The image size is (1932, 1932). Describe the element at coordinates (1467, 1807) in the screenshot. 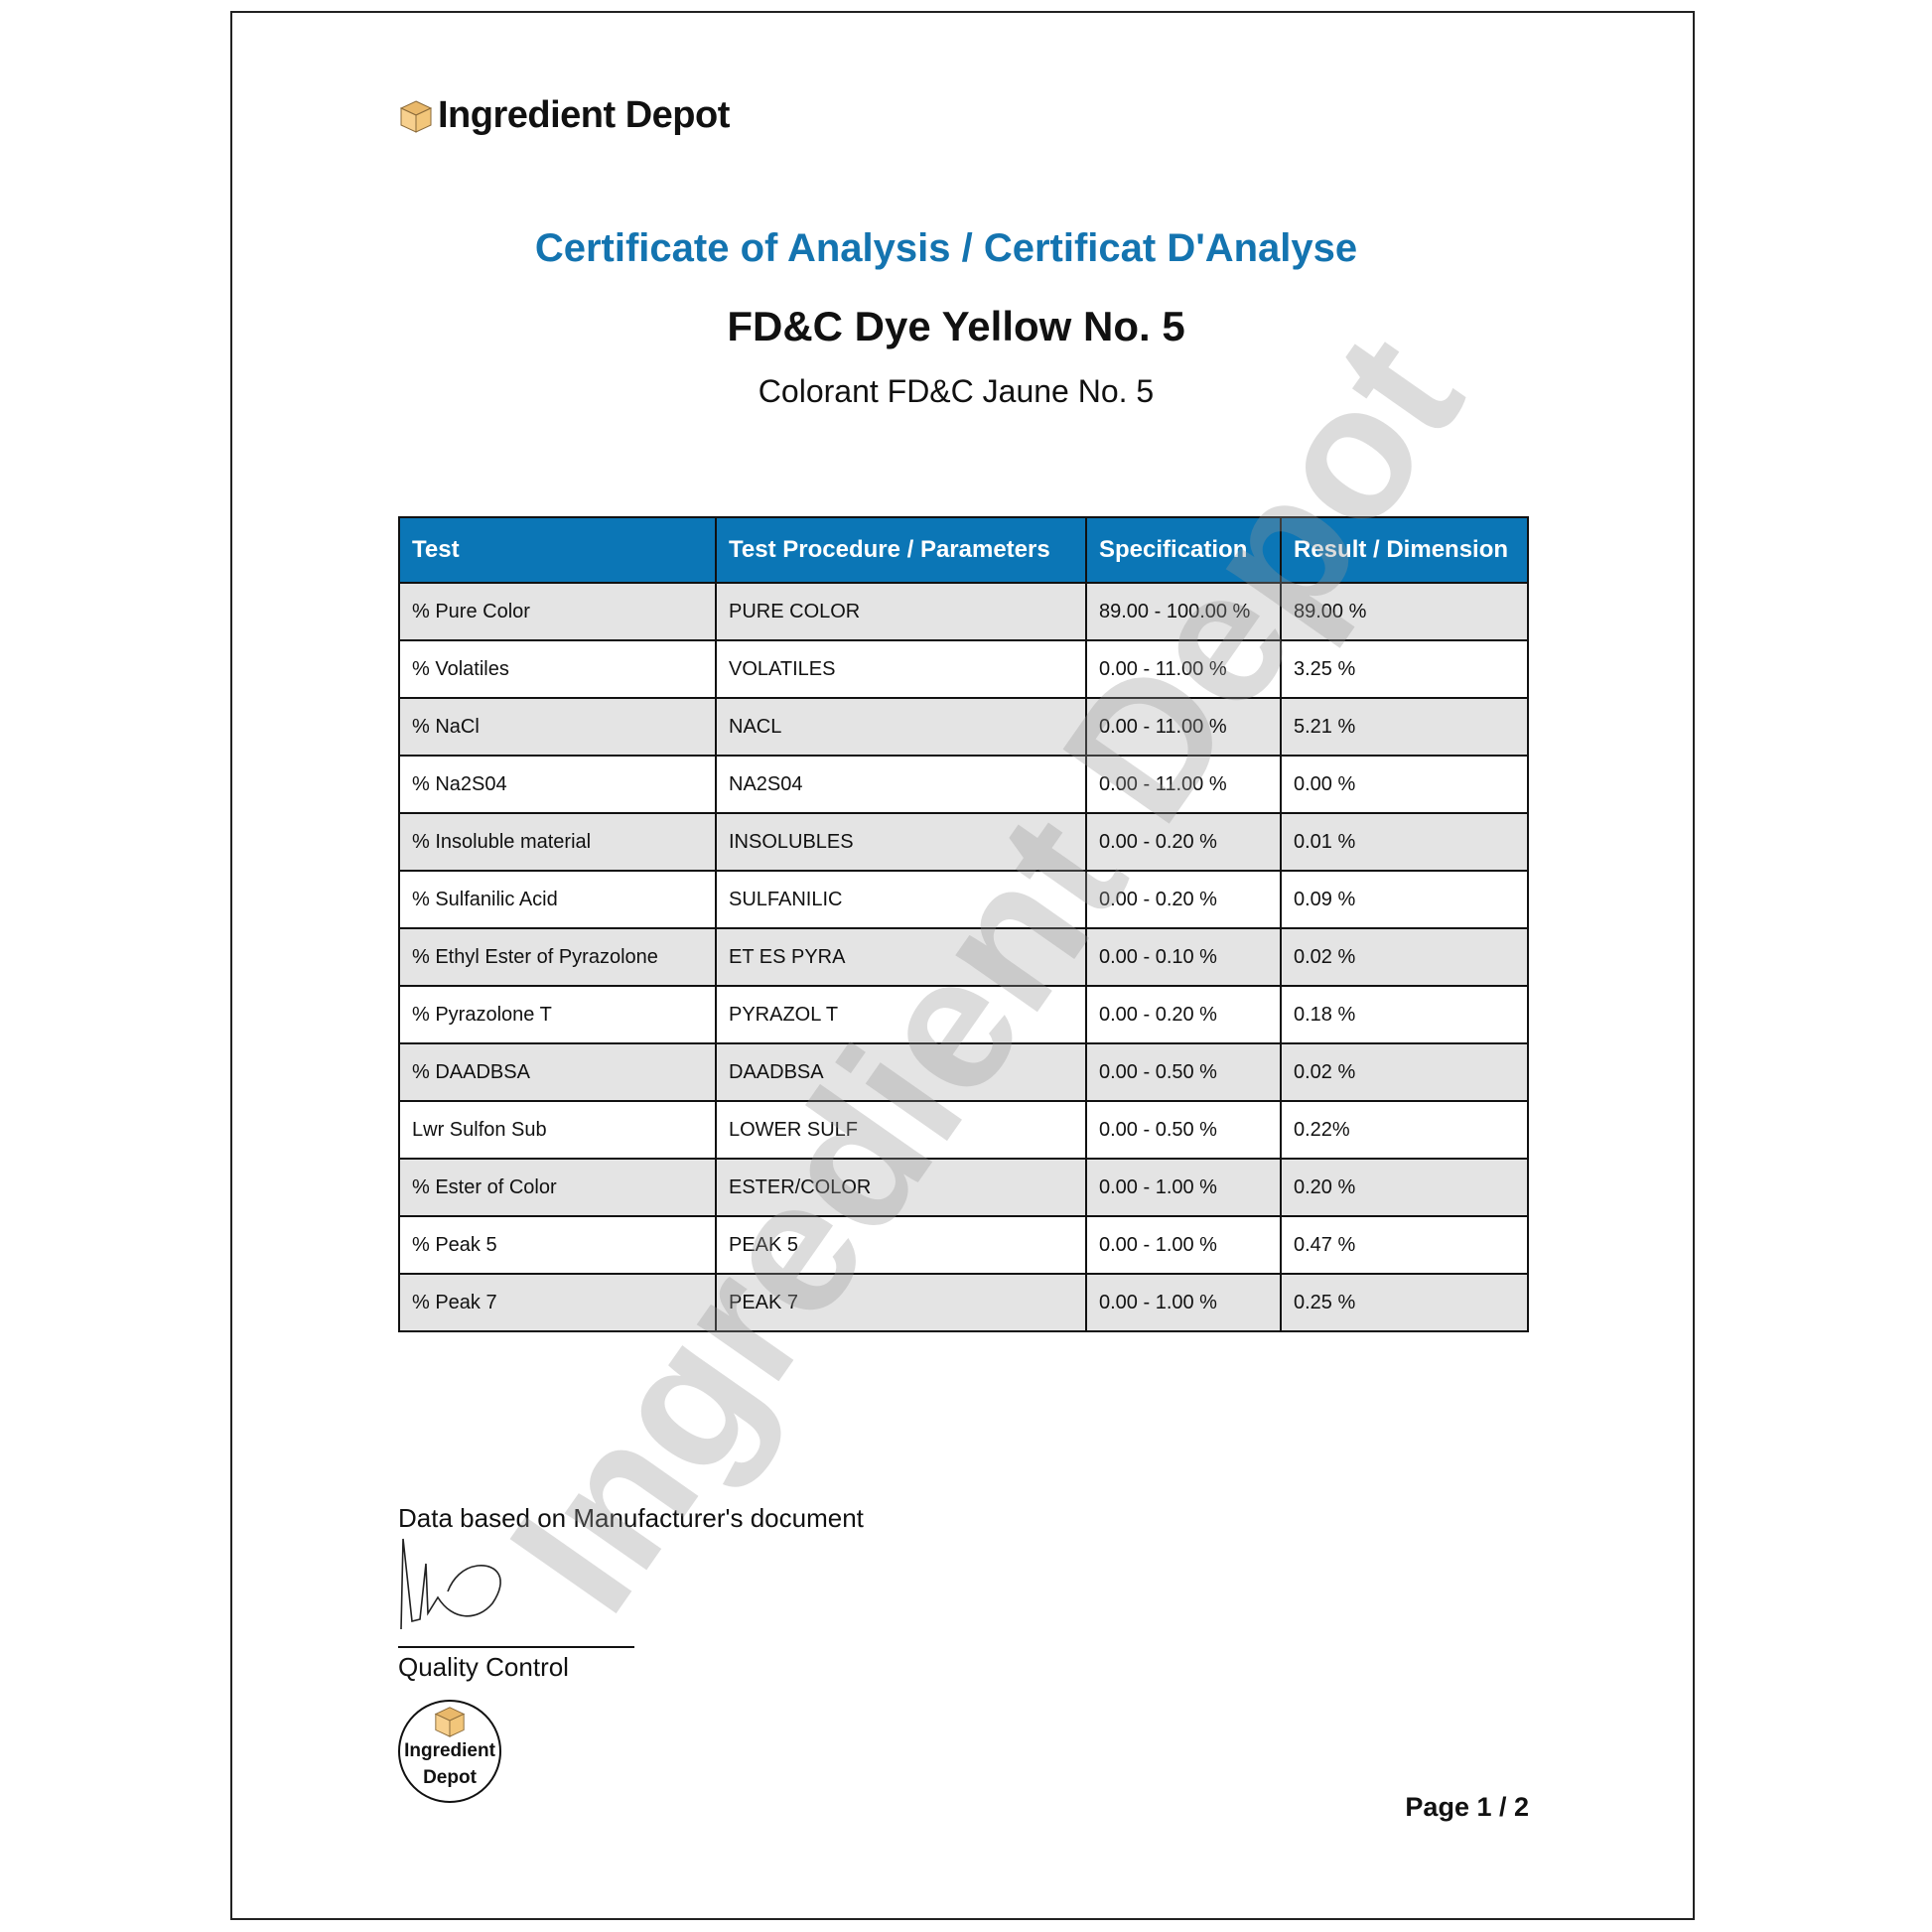

I see `page-number: Page 1 / 2` at that location.